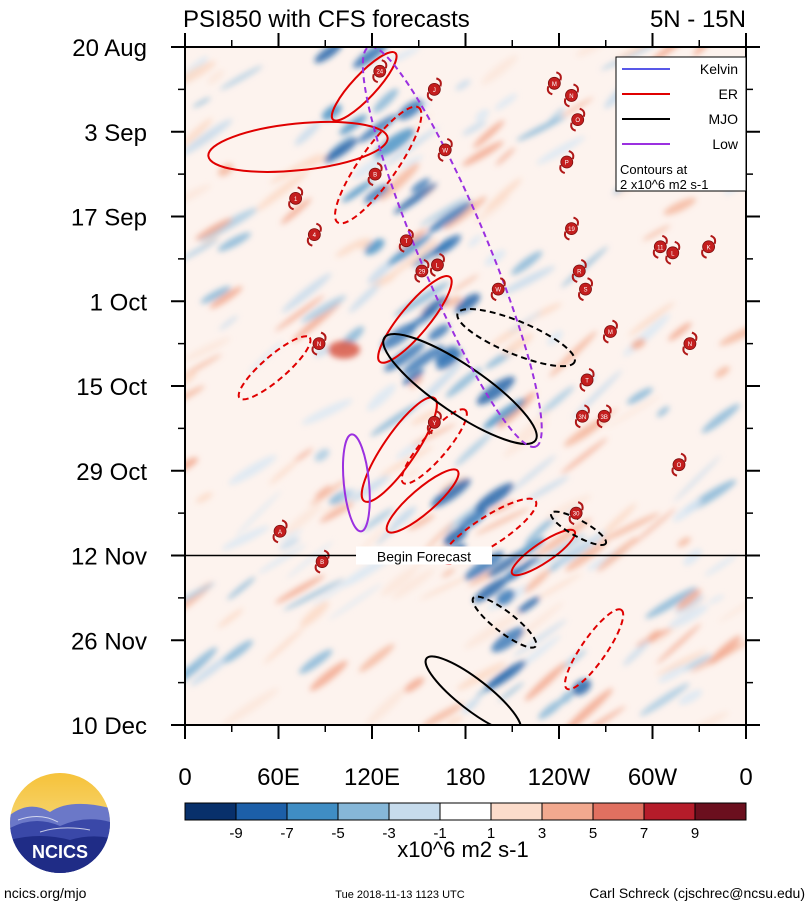  I want to click on storm-marker: 19, so click(571, 228).